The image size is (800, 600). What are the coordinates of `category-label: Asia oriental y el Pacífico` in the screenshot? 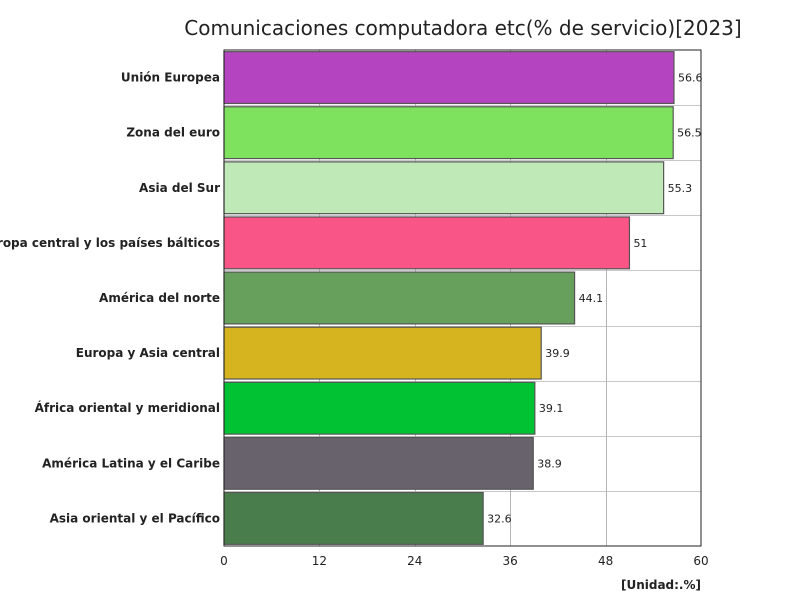 It's located at (135, 518).